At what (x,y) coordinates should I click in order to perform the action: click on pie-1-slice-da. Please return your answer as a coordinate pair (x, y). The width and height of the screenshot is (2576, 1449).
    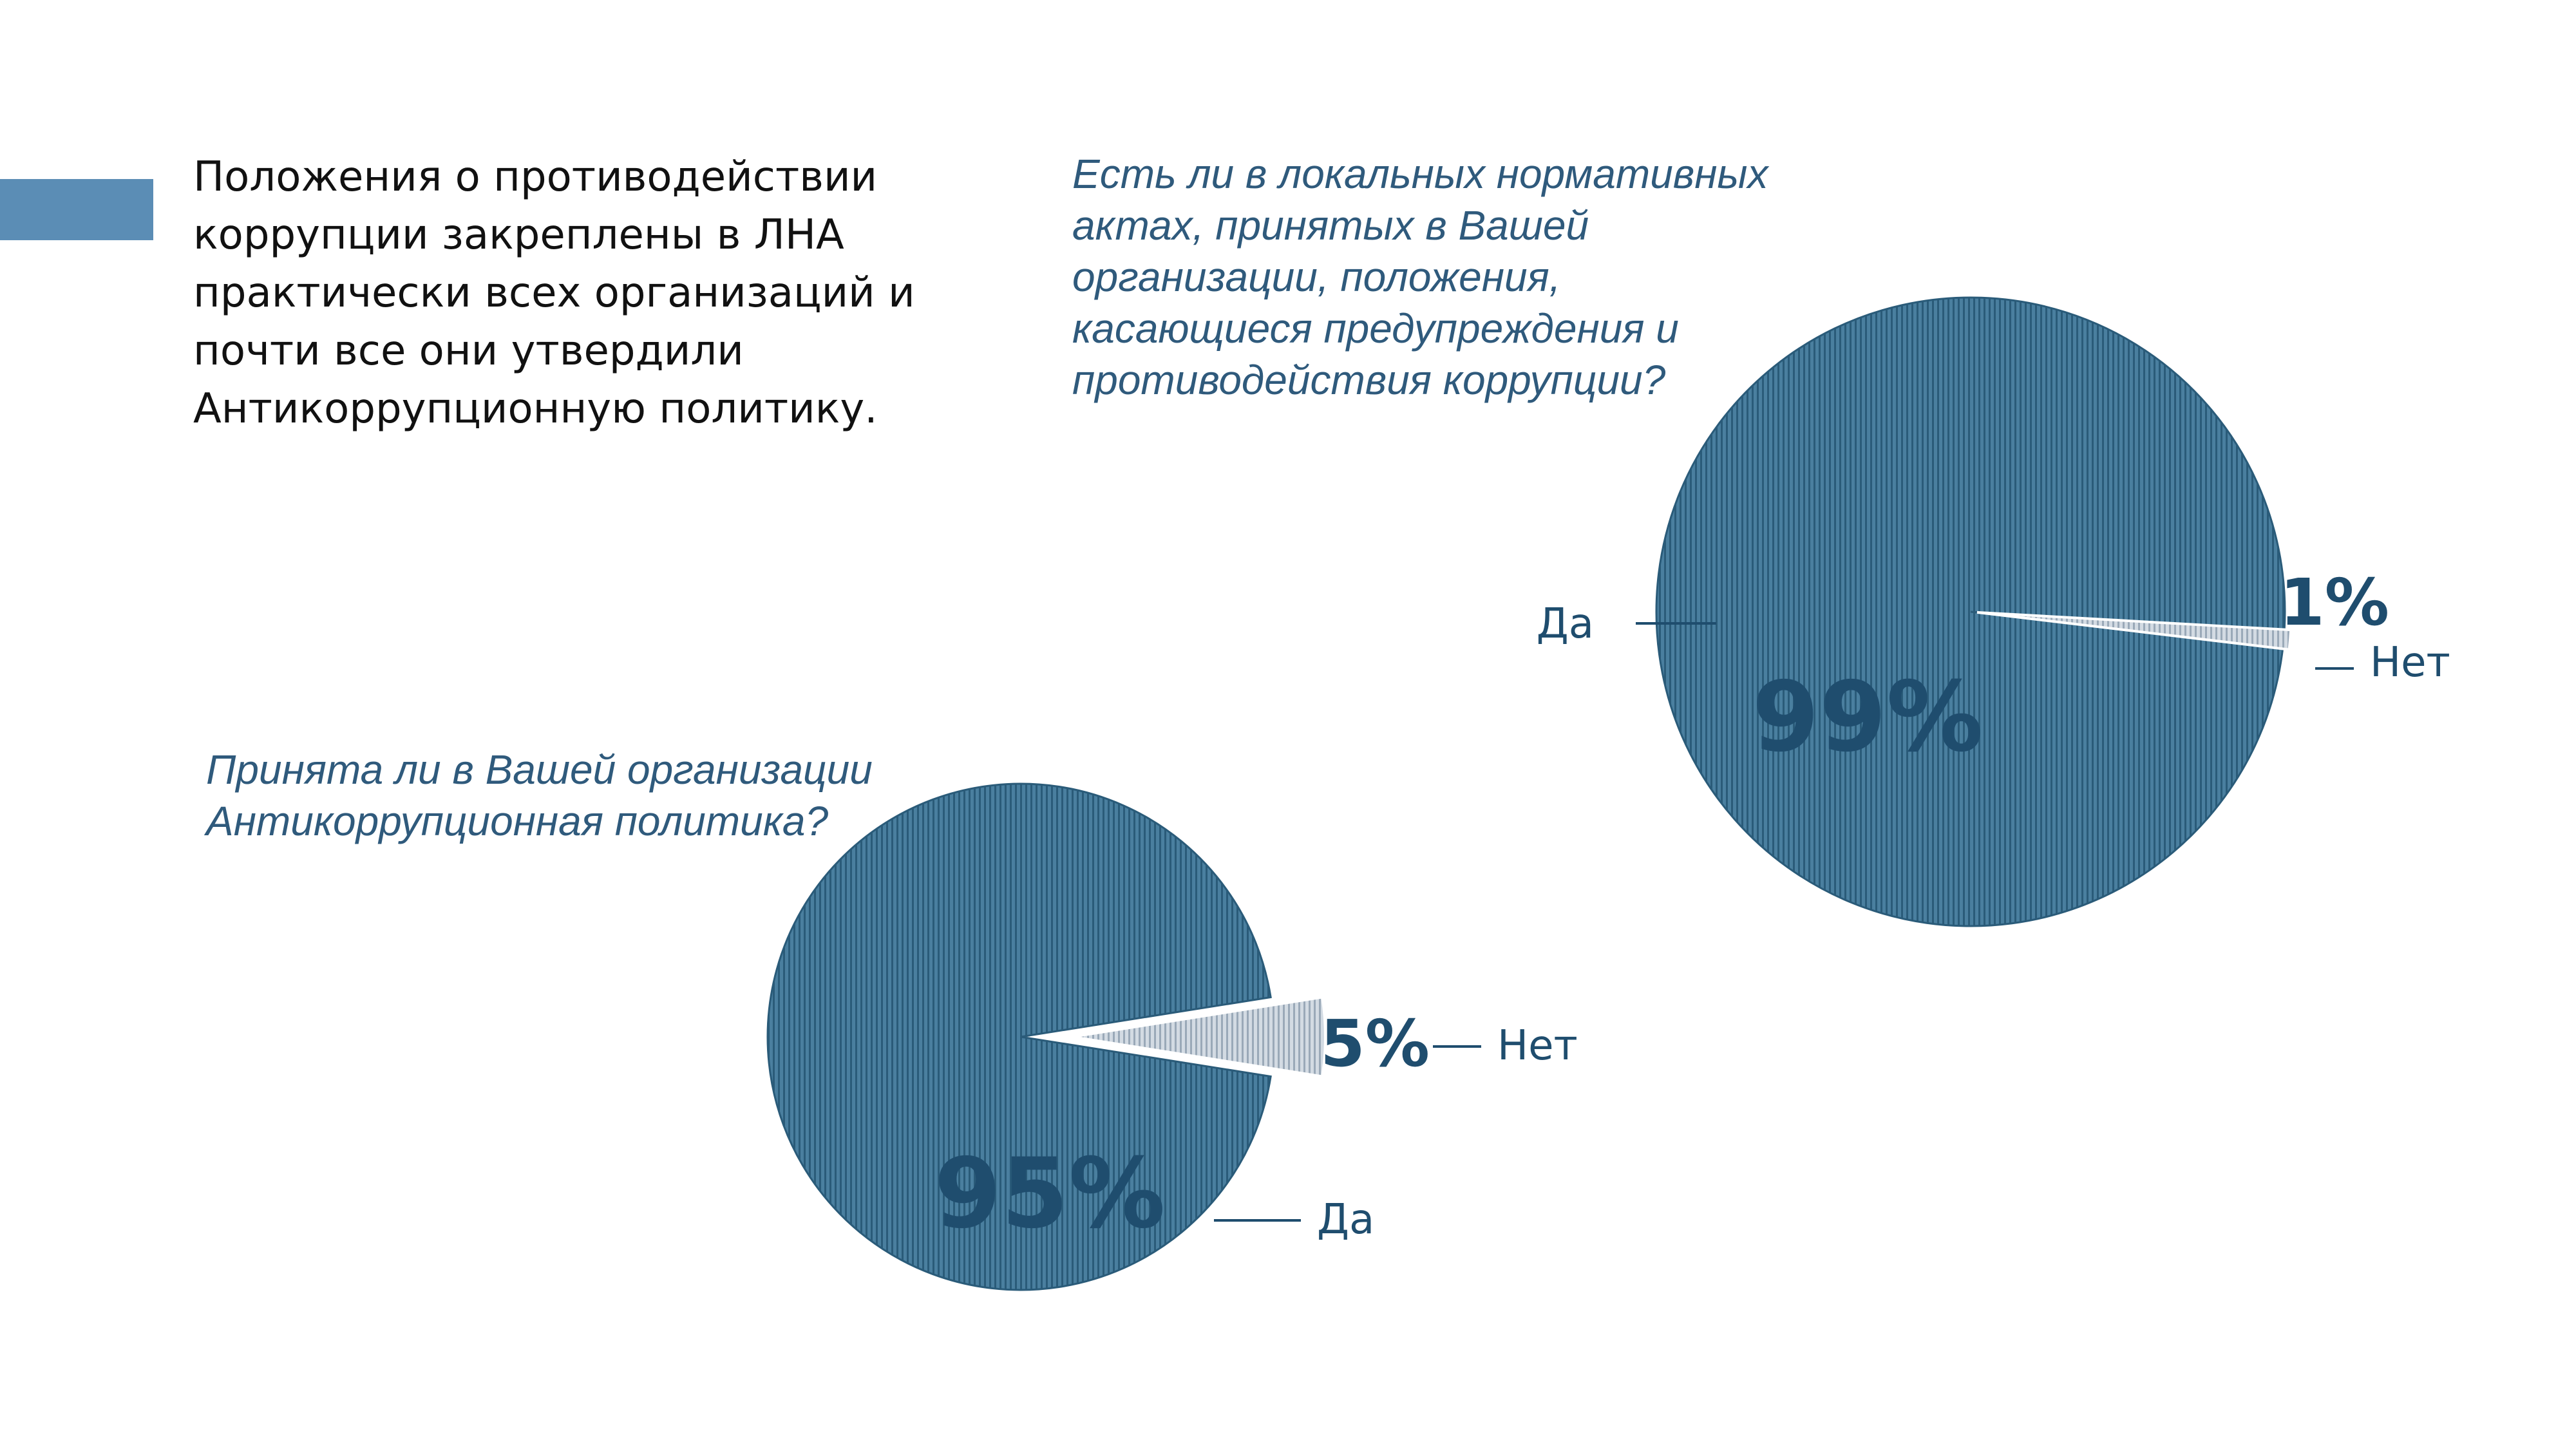
    Looking at the image, I should click on (1971, 611).